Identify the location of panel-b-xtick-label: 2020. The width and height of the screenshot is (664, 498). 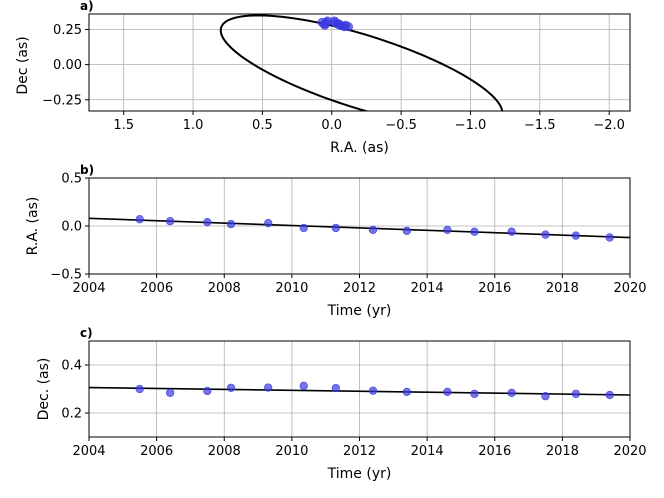
(629, 288).